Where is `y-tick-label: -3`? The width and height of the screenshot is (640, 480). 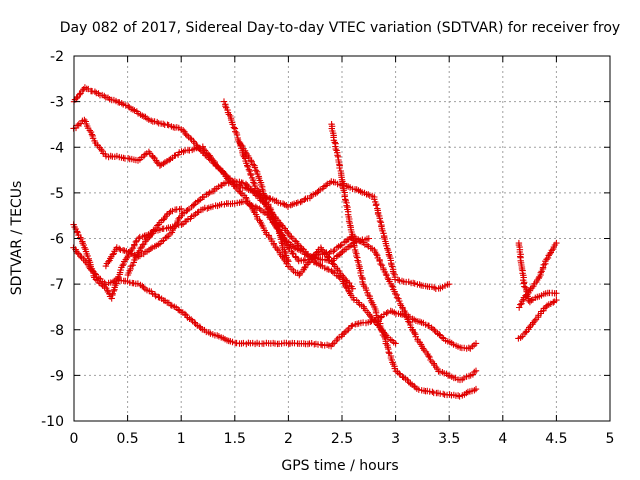
y-tick-label: -3 is located at coordinates (57, 103).